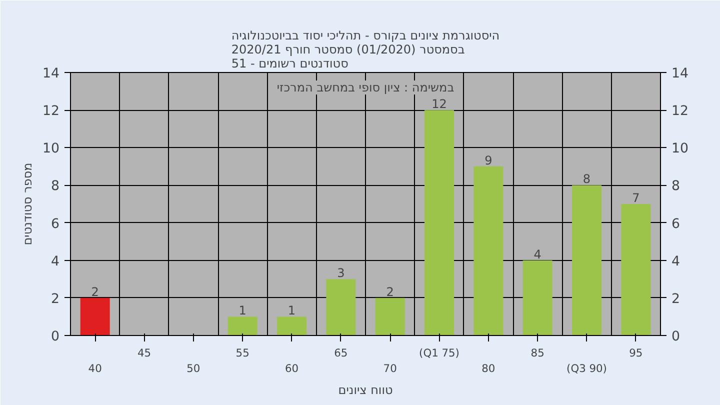 This screenshot has width=720, height=405. Describe the element at coordinates (489, 369) in the screenshot. I see `x-tick-label: 80` at that location.